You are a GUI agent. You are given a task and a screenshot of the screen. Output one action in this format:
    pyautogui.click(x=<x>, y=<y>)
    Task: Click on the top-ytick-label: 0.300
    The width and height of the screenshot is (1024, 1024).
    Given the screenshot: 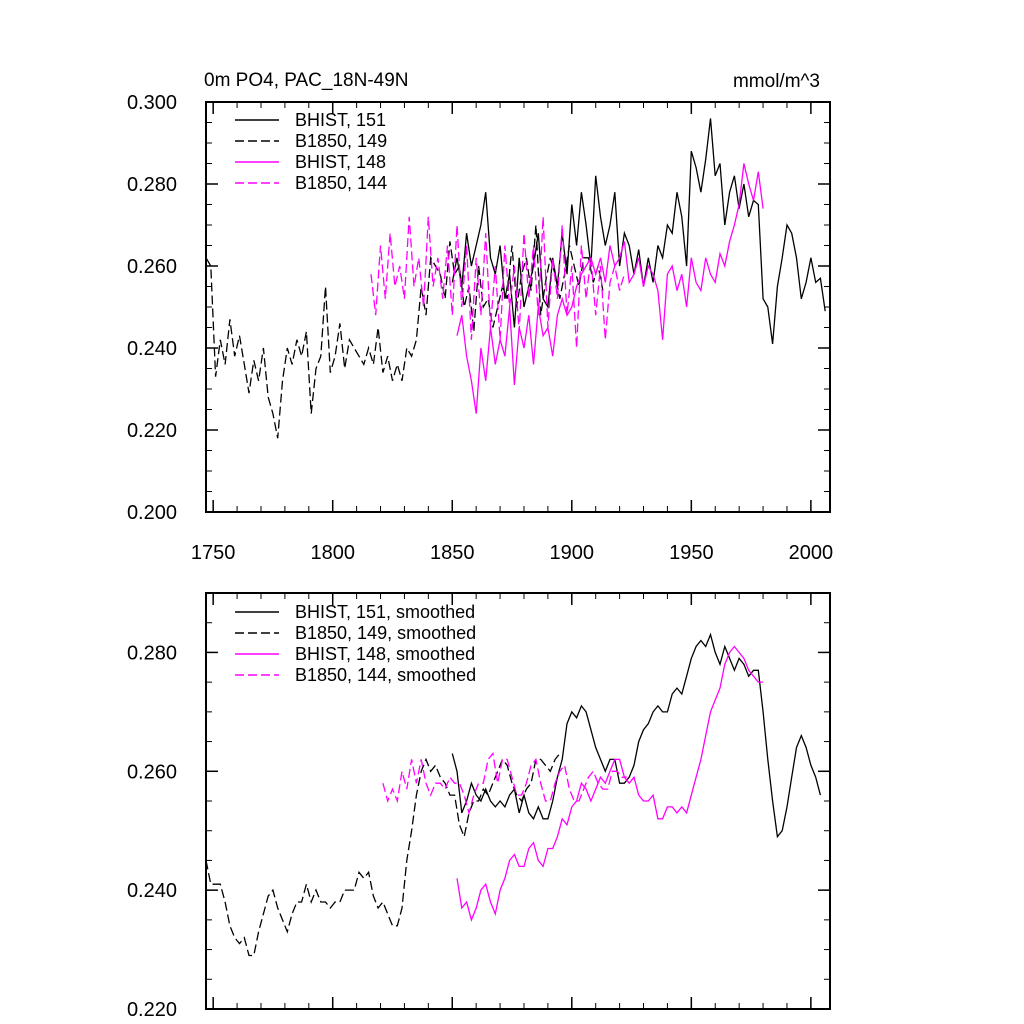 What is the action you would take?
    pyautogui.click(x=152, y=103)
    